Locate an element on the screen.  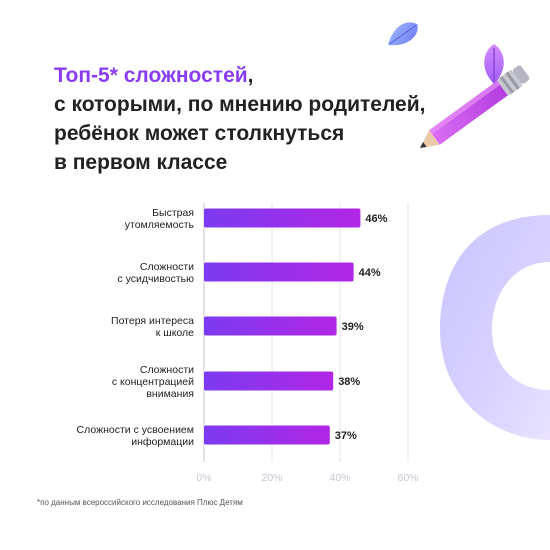
title-line: с которыми, по мнению родителей, is located at coordinates (240, 104).